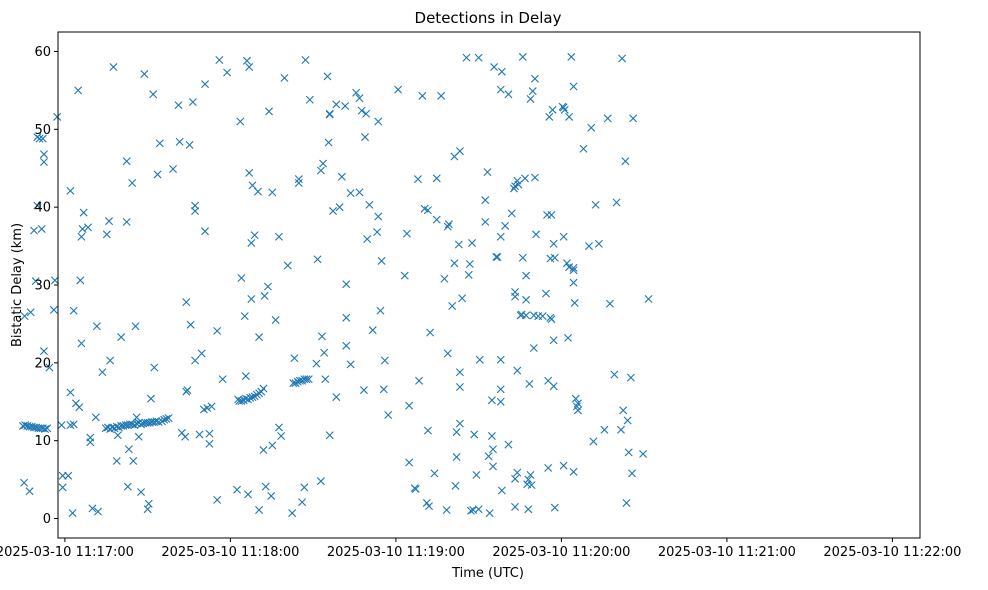  Describe the element at coordinates (488, 18) in the screenshot. I see `chart-title: Detections in Delay` at that location.